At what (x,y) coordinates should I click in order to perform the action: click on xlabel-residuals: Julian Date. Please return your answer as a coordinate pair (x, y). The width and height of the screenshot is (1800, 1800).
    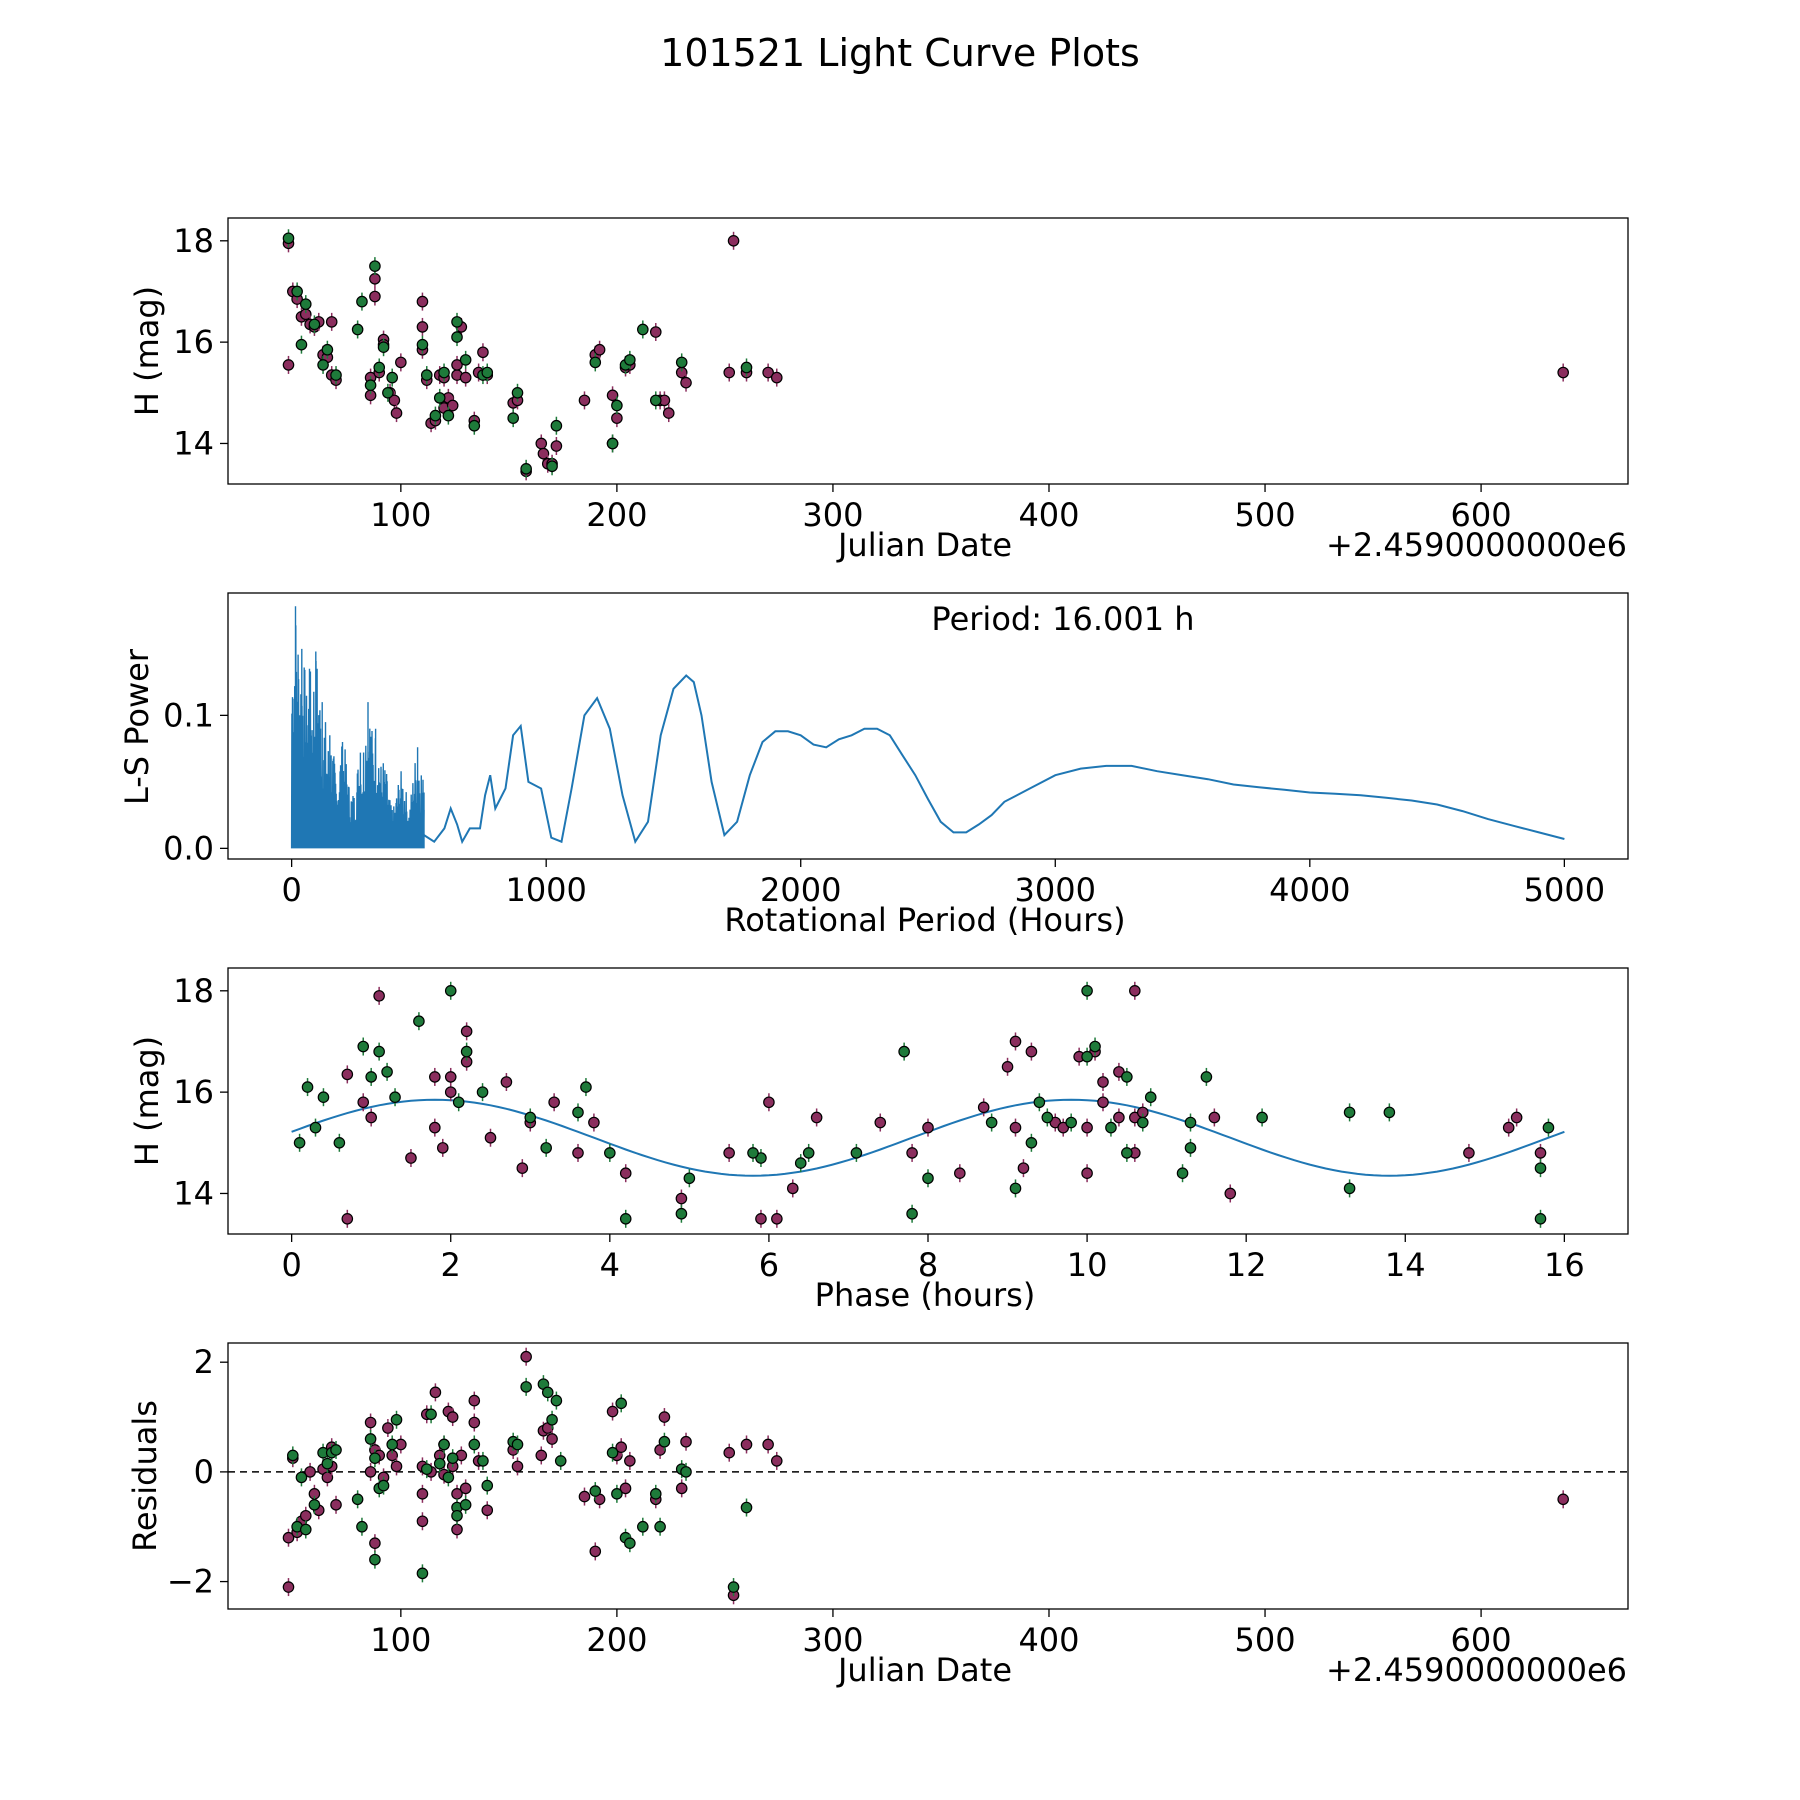
    Looking at the image, I should click on (924, 1670).